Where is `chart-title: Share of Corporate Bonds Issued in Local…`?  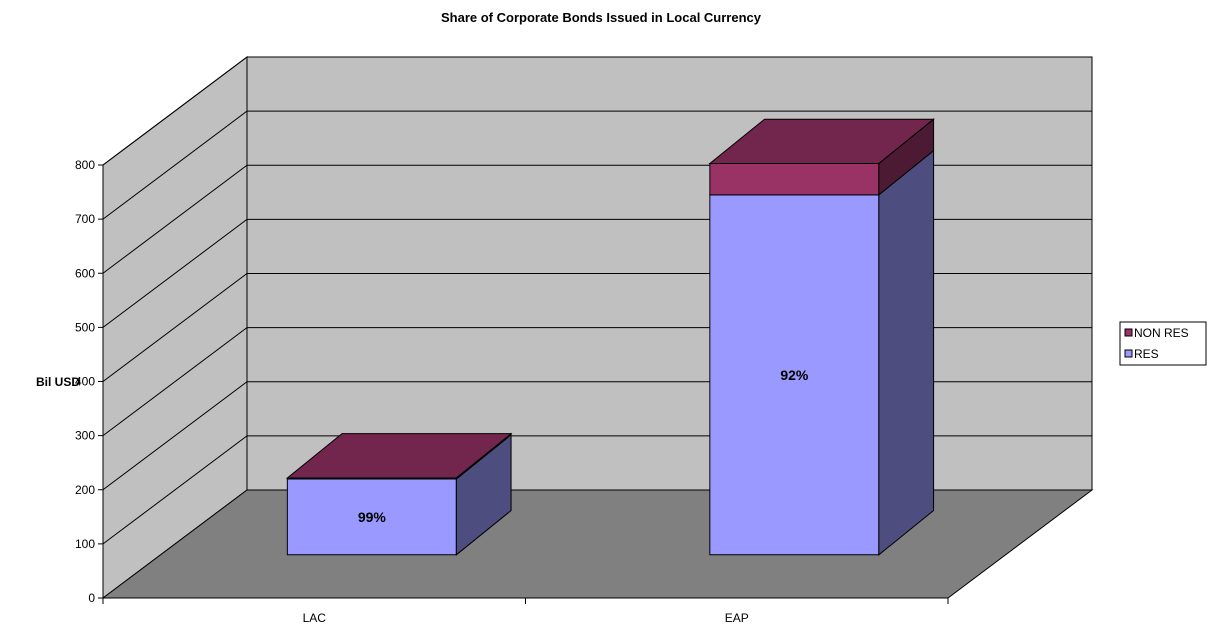 chart-title: Share of Corporate Bonds Issued in Local… is located at coordinates (601, 17).